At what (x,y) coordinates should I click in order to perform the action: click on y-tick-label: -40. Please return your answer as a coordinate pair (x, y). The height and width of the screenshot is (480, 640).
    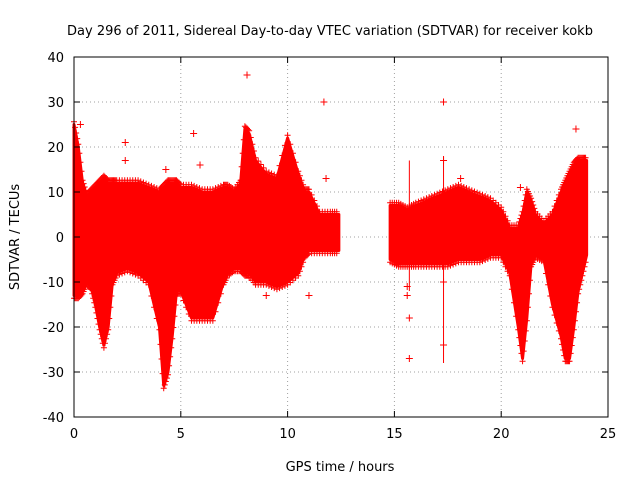
    Looking at the image, I should click on (53, 418).